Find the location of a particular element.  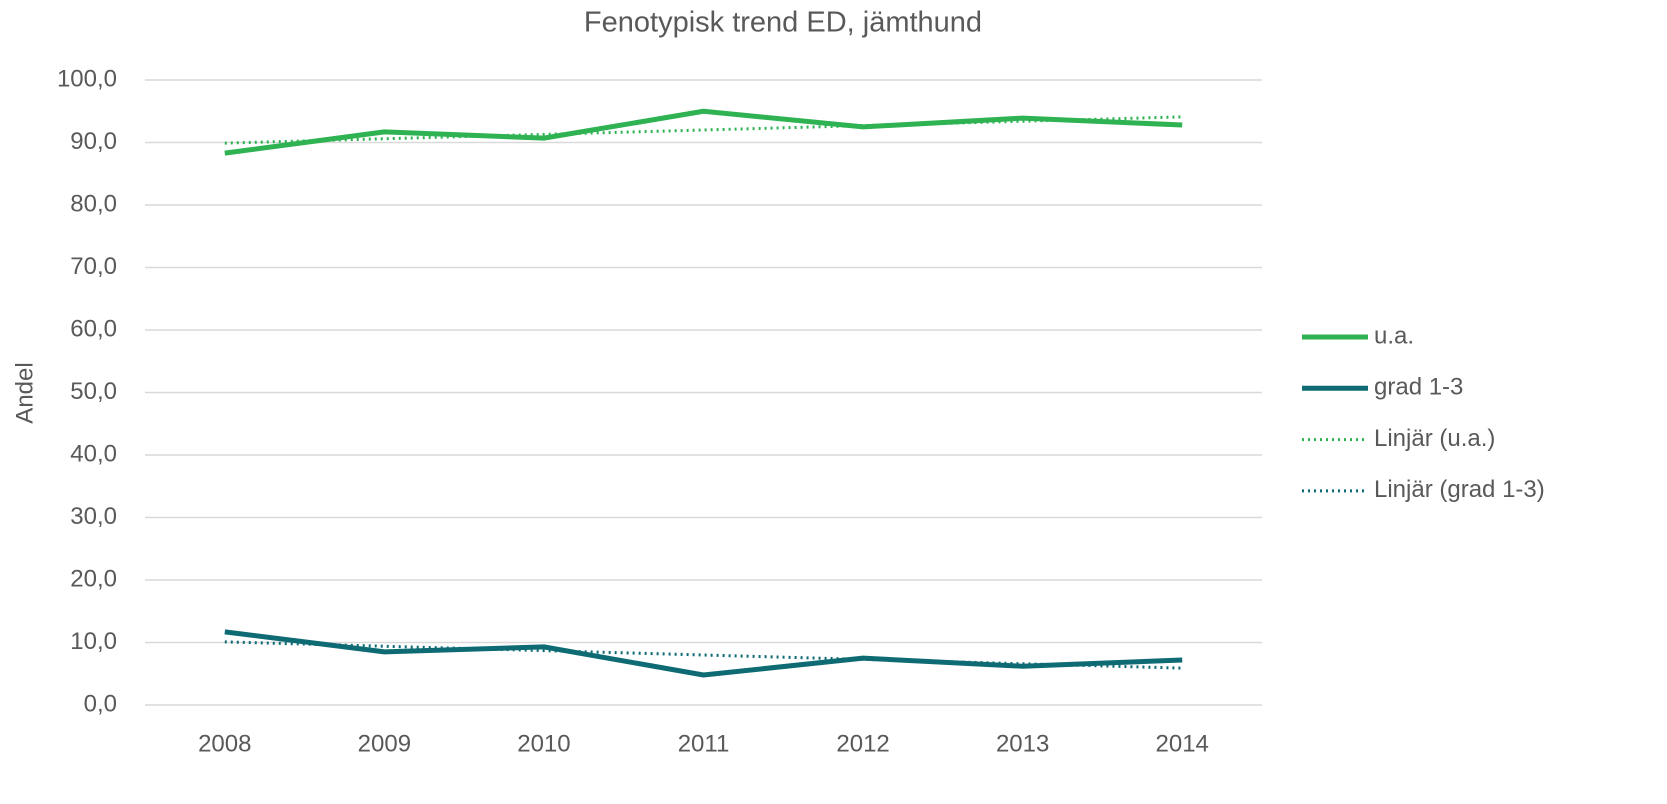

x-tick-label: 2008 is located at coordinates (224, 743).